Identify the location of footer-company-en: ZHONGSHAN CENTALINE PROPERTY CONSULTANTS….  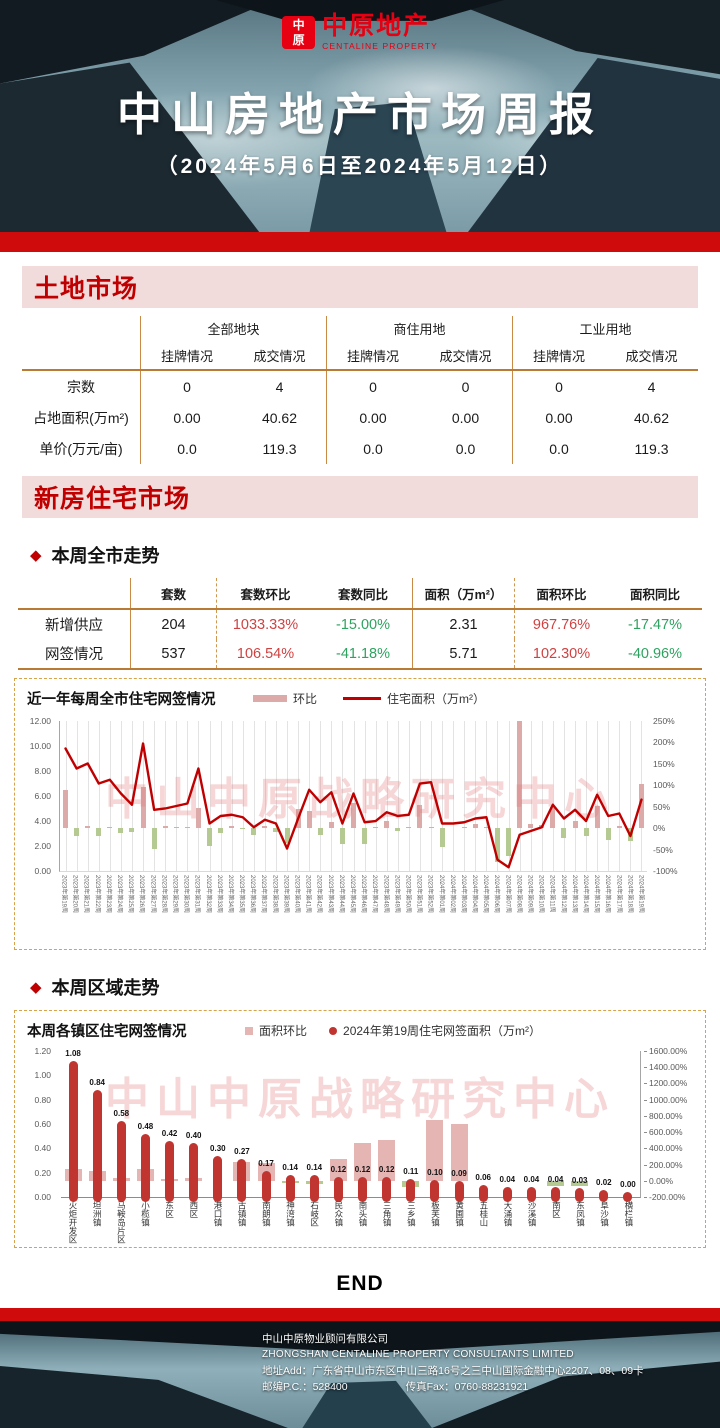
(418, 1355).